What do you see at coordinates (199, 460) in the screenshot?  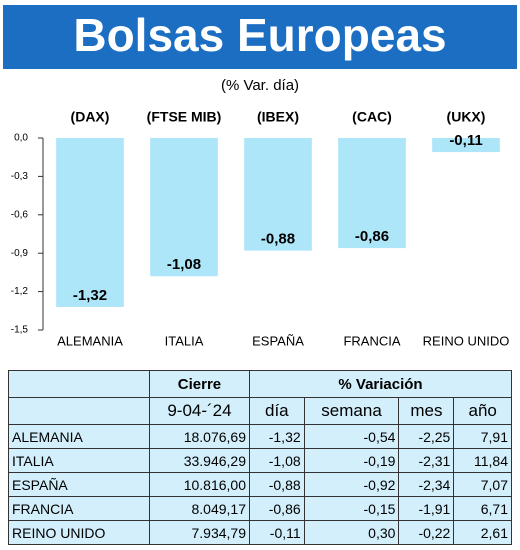 I see `table-cell: 33.946,29` at bounding box center [199, 460].